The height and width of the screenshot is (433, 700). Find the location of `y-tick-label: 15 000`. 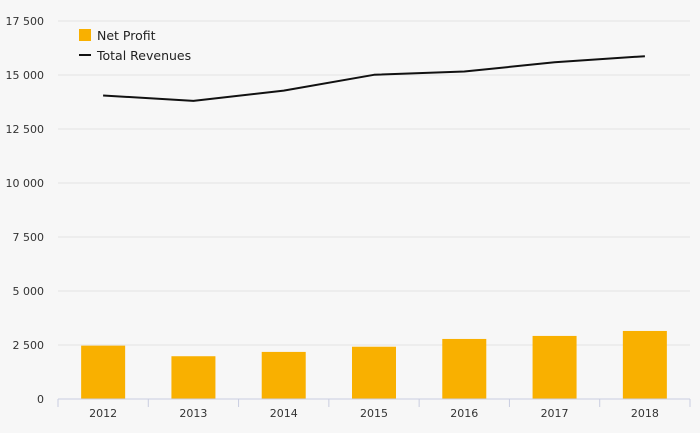

y-tick-label: 15 000 is located at coordinates (25, 75).